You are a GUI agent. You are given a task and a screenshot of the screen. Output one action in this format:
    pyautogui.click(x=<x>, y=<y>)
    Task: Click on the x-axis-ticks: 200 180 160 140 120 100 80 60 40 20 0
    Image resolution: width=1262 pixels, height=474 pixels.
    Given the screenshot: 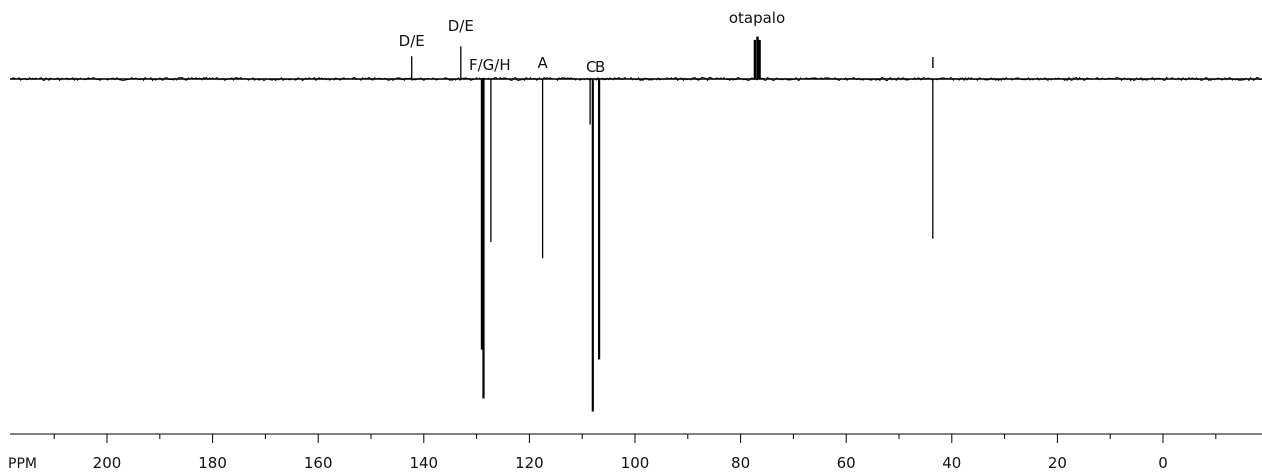 What is the action you would take?
    pyautogui.click(x=635, y=453)
    